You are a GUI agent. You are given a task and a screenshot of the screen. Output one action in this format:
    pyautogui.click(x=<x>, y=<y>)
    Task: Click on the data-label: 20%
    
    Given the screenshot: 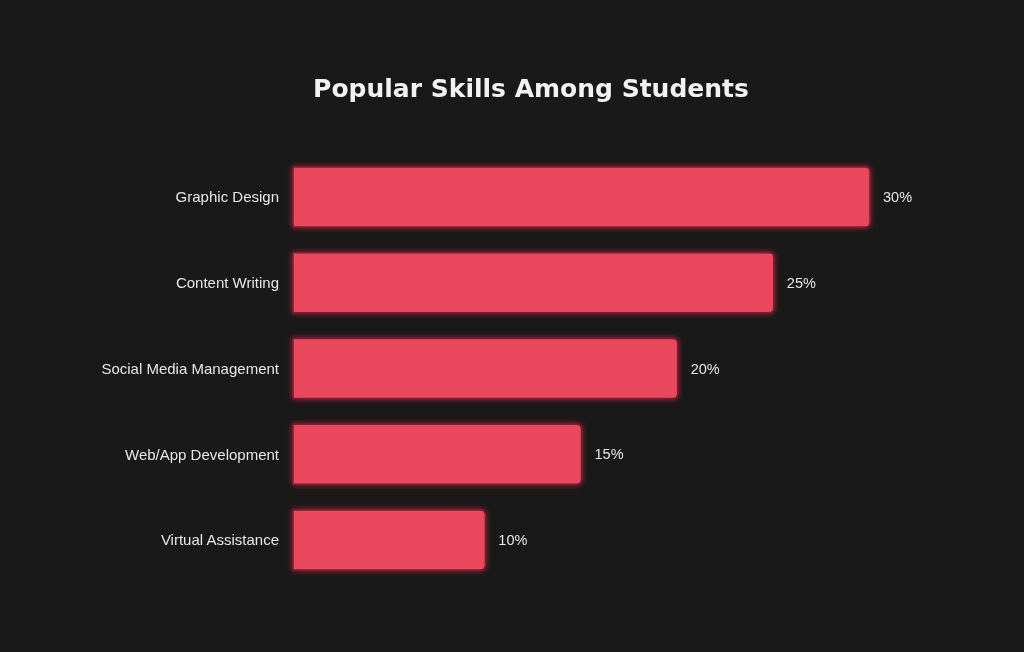 What is the action you would take?
    pyautogui.click(x=705, y=368)
    